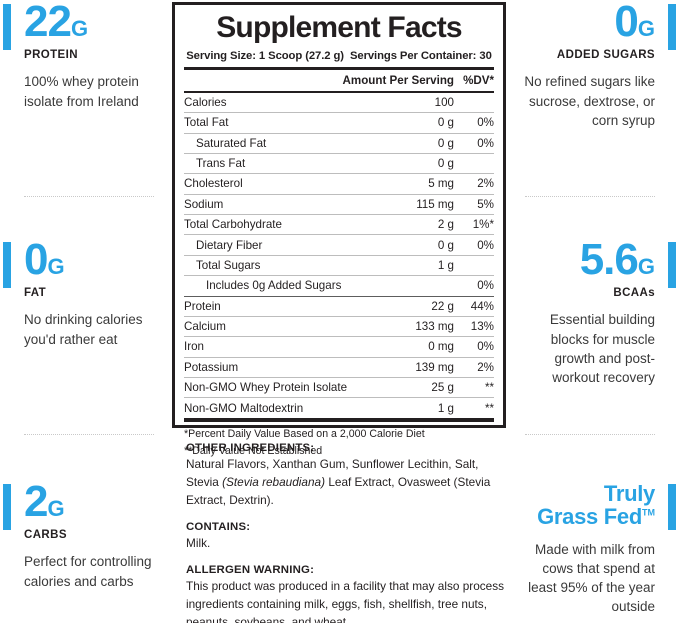 The width and height of the screenshot is (679, 623). I want to click on nutrient-name: Trans Fat, so click(293, 163).